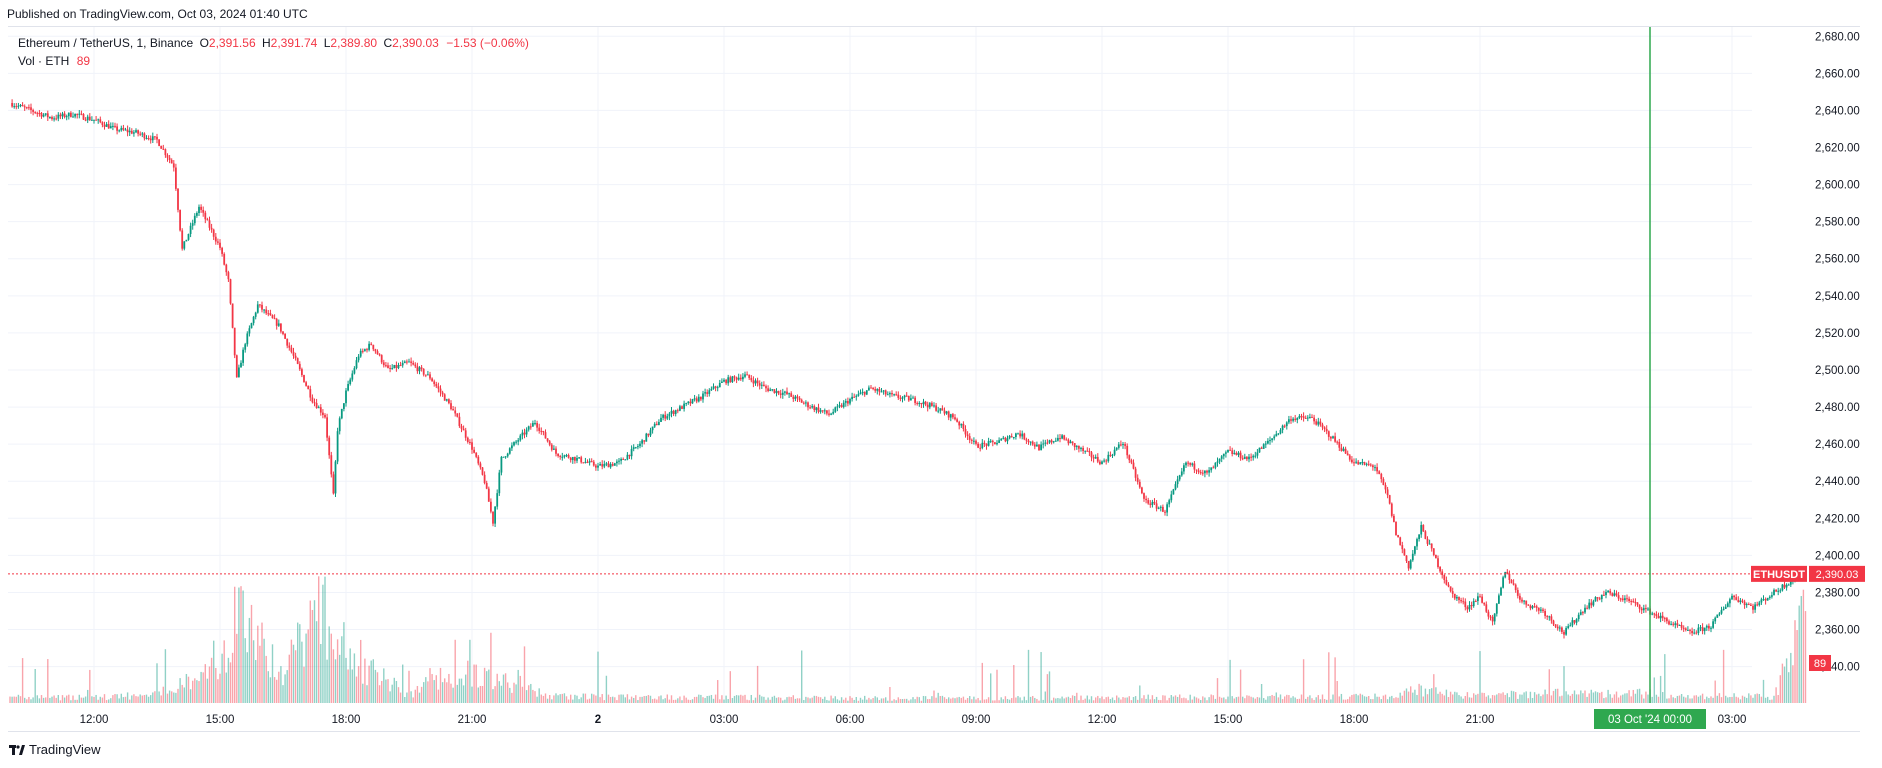 This screenshot has width=1882, height=768. What do you see at coordinates (472, 720) in the screenshot?
I see `time-axis-label: 21:00` at bounding box center [472, 720].